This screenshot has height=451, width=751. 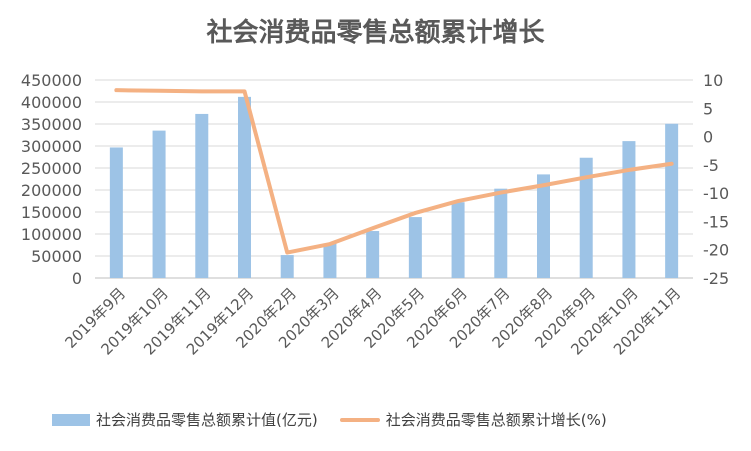 What do you see at coordinates (716, 193) in the screenshot?
I see `right-tick-label: -10` at bounding box center [716, 193].